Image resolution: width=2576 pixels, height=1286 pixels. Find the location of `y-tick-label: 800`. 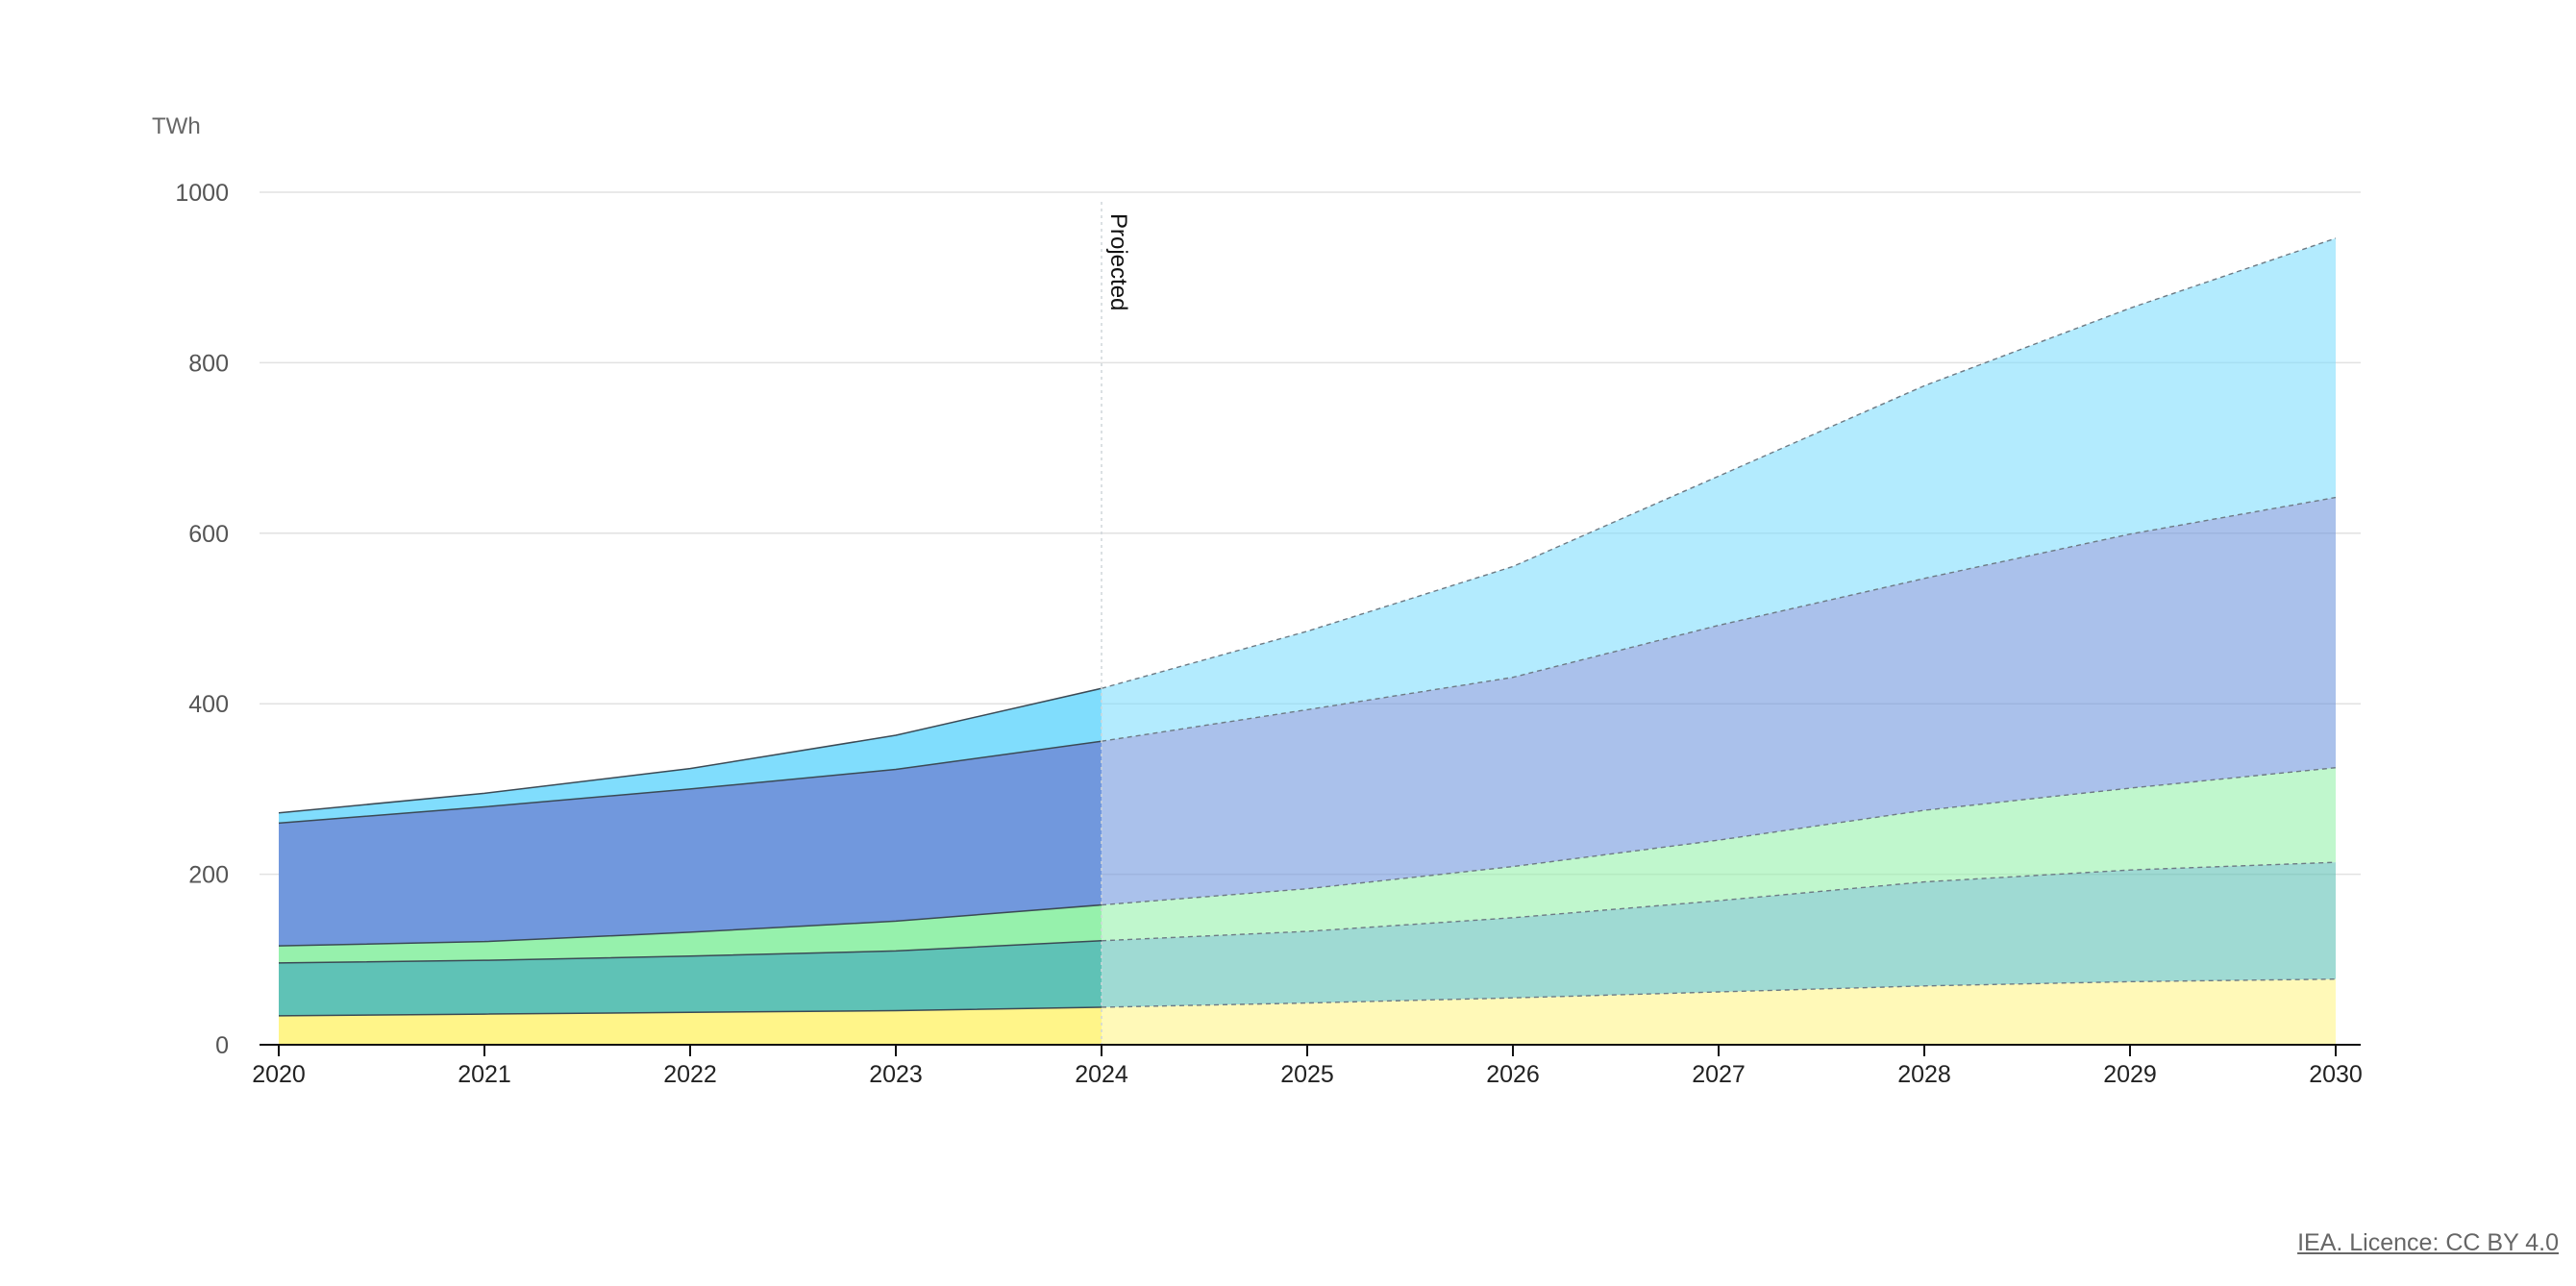

y-tick-label: 800 is located at coordinates (208, 363).